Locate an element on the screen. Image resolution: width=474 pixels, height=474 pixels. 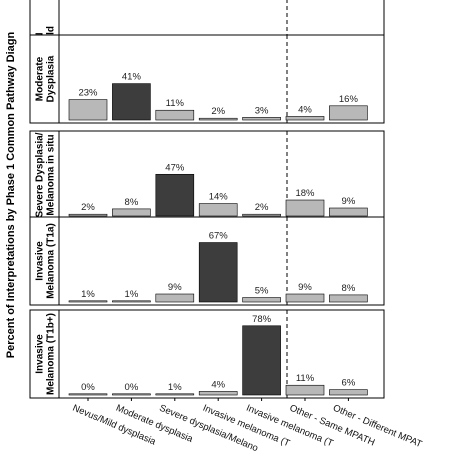
panel-bars: 2% 8% 47% 14% 2% 18% 9% is located at coordinates (218, 189).